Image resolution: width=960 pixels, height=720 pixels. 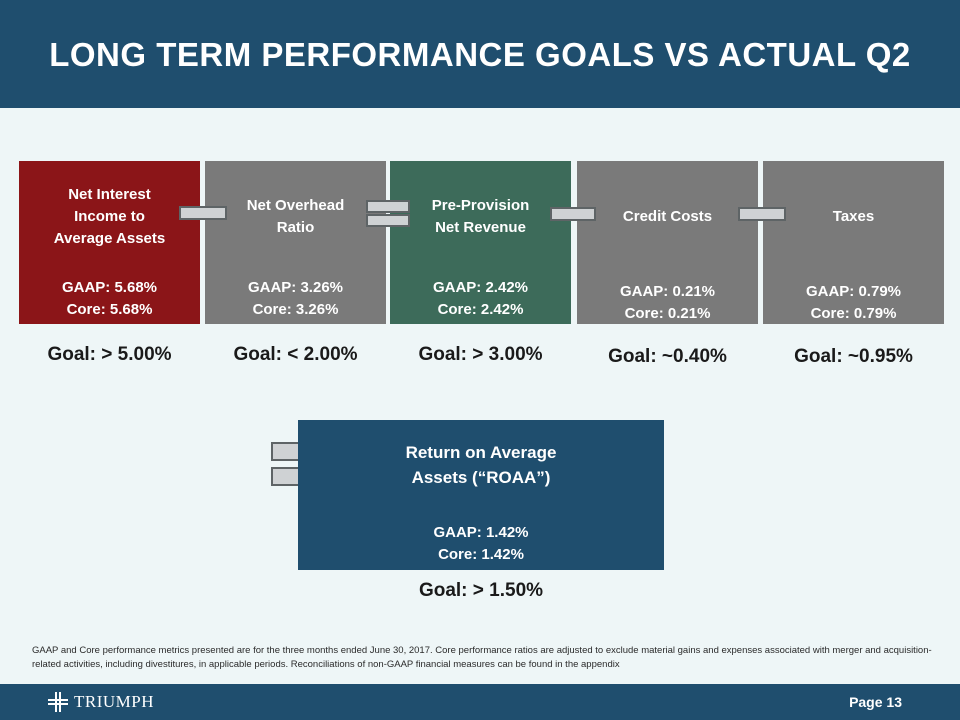 What do you see at coordinates (853, 216) in the screenshot?
I see `metric-label: Taxes` at bounding box center [853, 216].